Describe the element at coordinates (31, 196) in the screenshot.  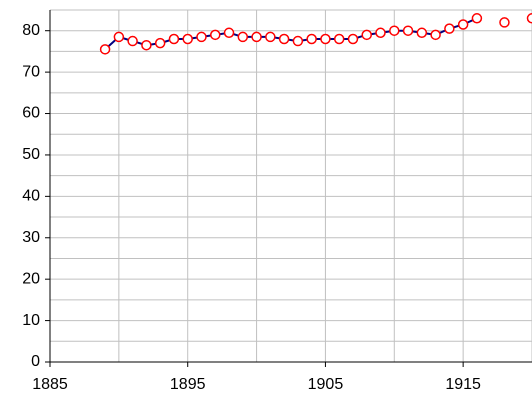
I see `y-tick-label: 40` at that location.